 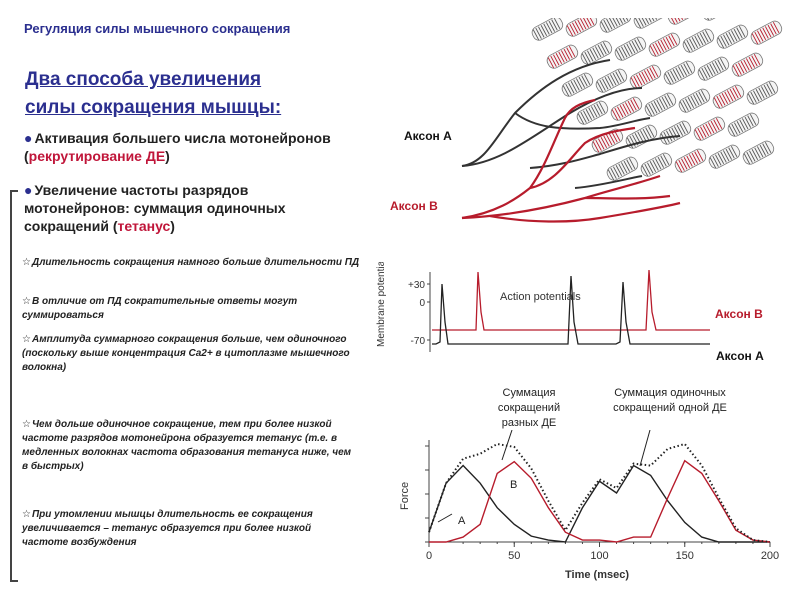 What do you see at coordinates (144, 226) in the screenshot?
I see `bullet-highlight: тетанус` at bounding box center [144, 226].